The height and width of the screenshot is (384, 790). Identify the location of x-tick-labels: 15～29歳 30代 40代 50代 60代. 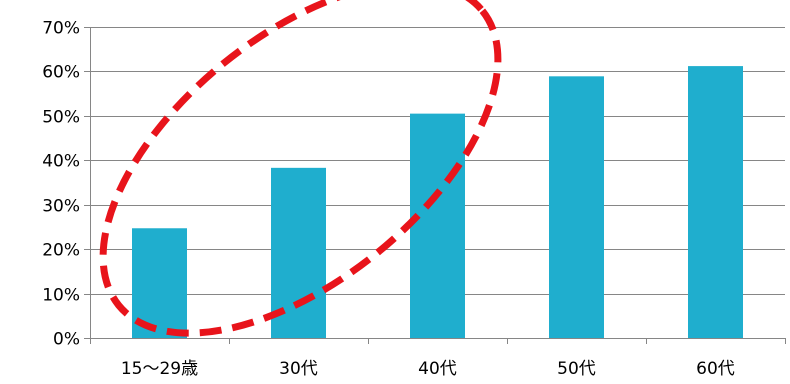
(428, 369).